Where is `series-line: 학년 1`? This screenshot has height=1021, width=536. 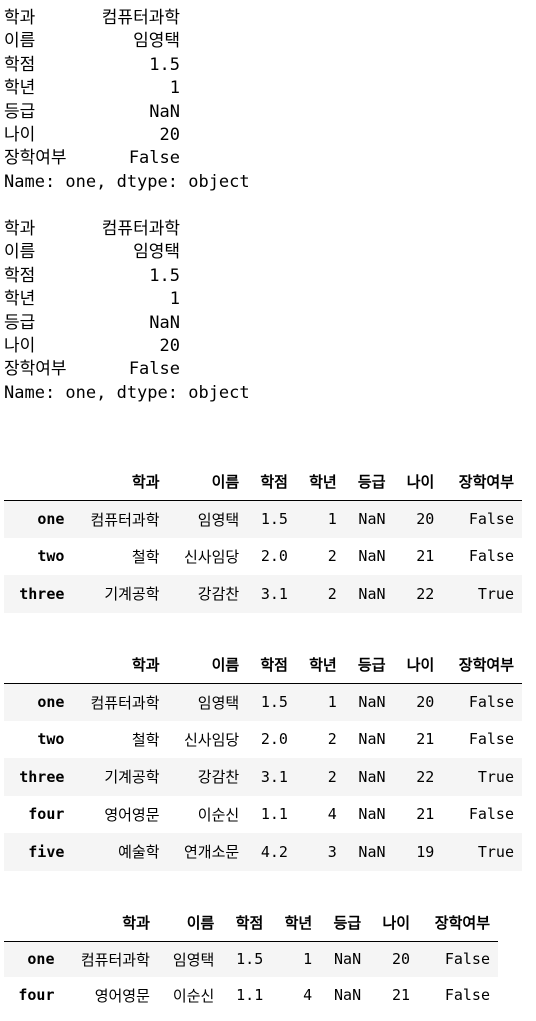
series-line: 학년 1 is located at coordinates (127, 299).